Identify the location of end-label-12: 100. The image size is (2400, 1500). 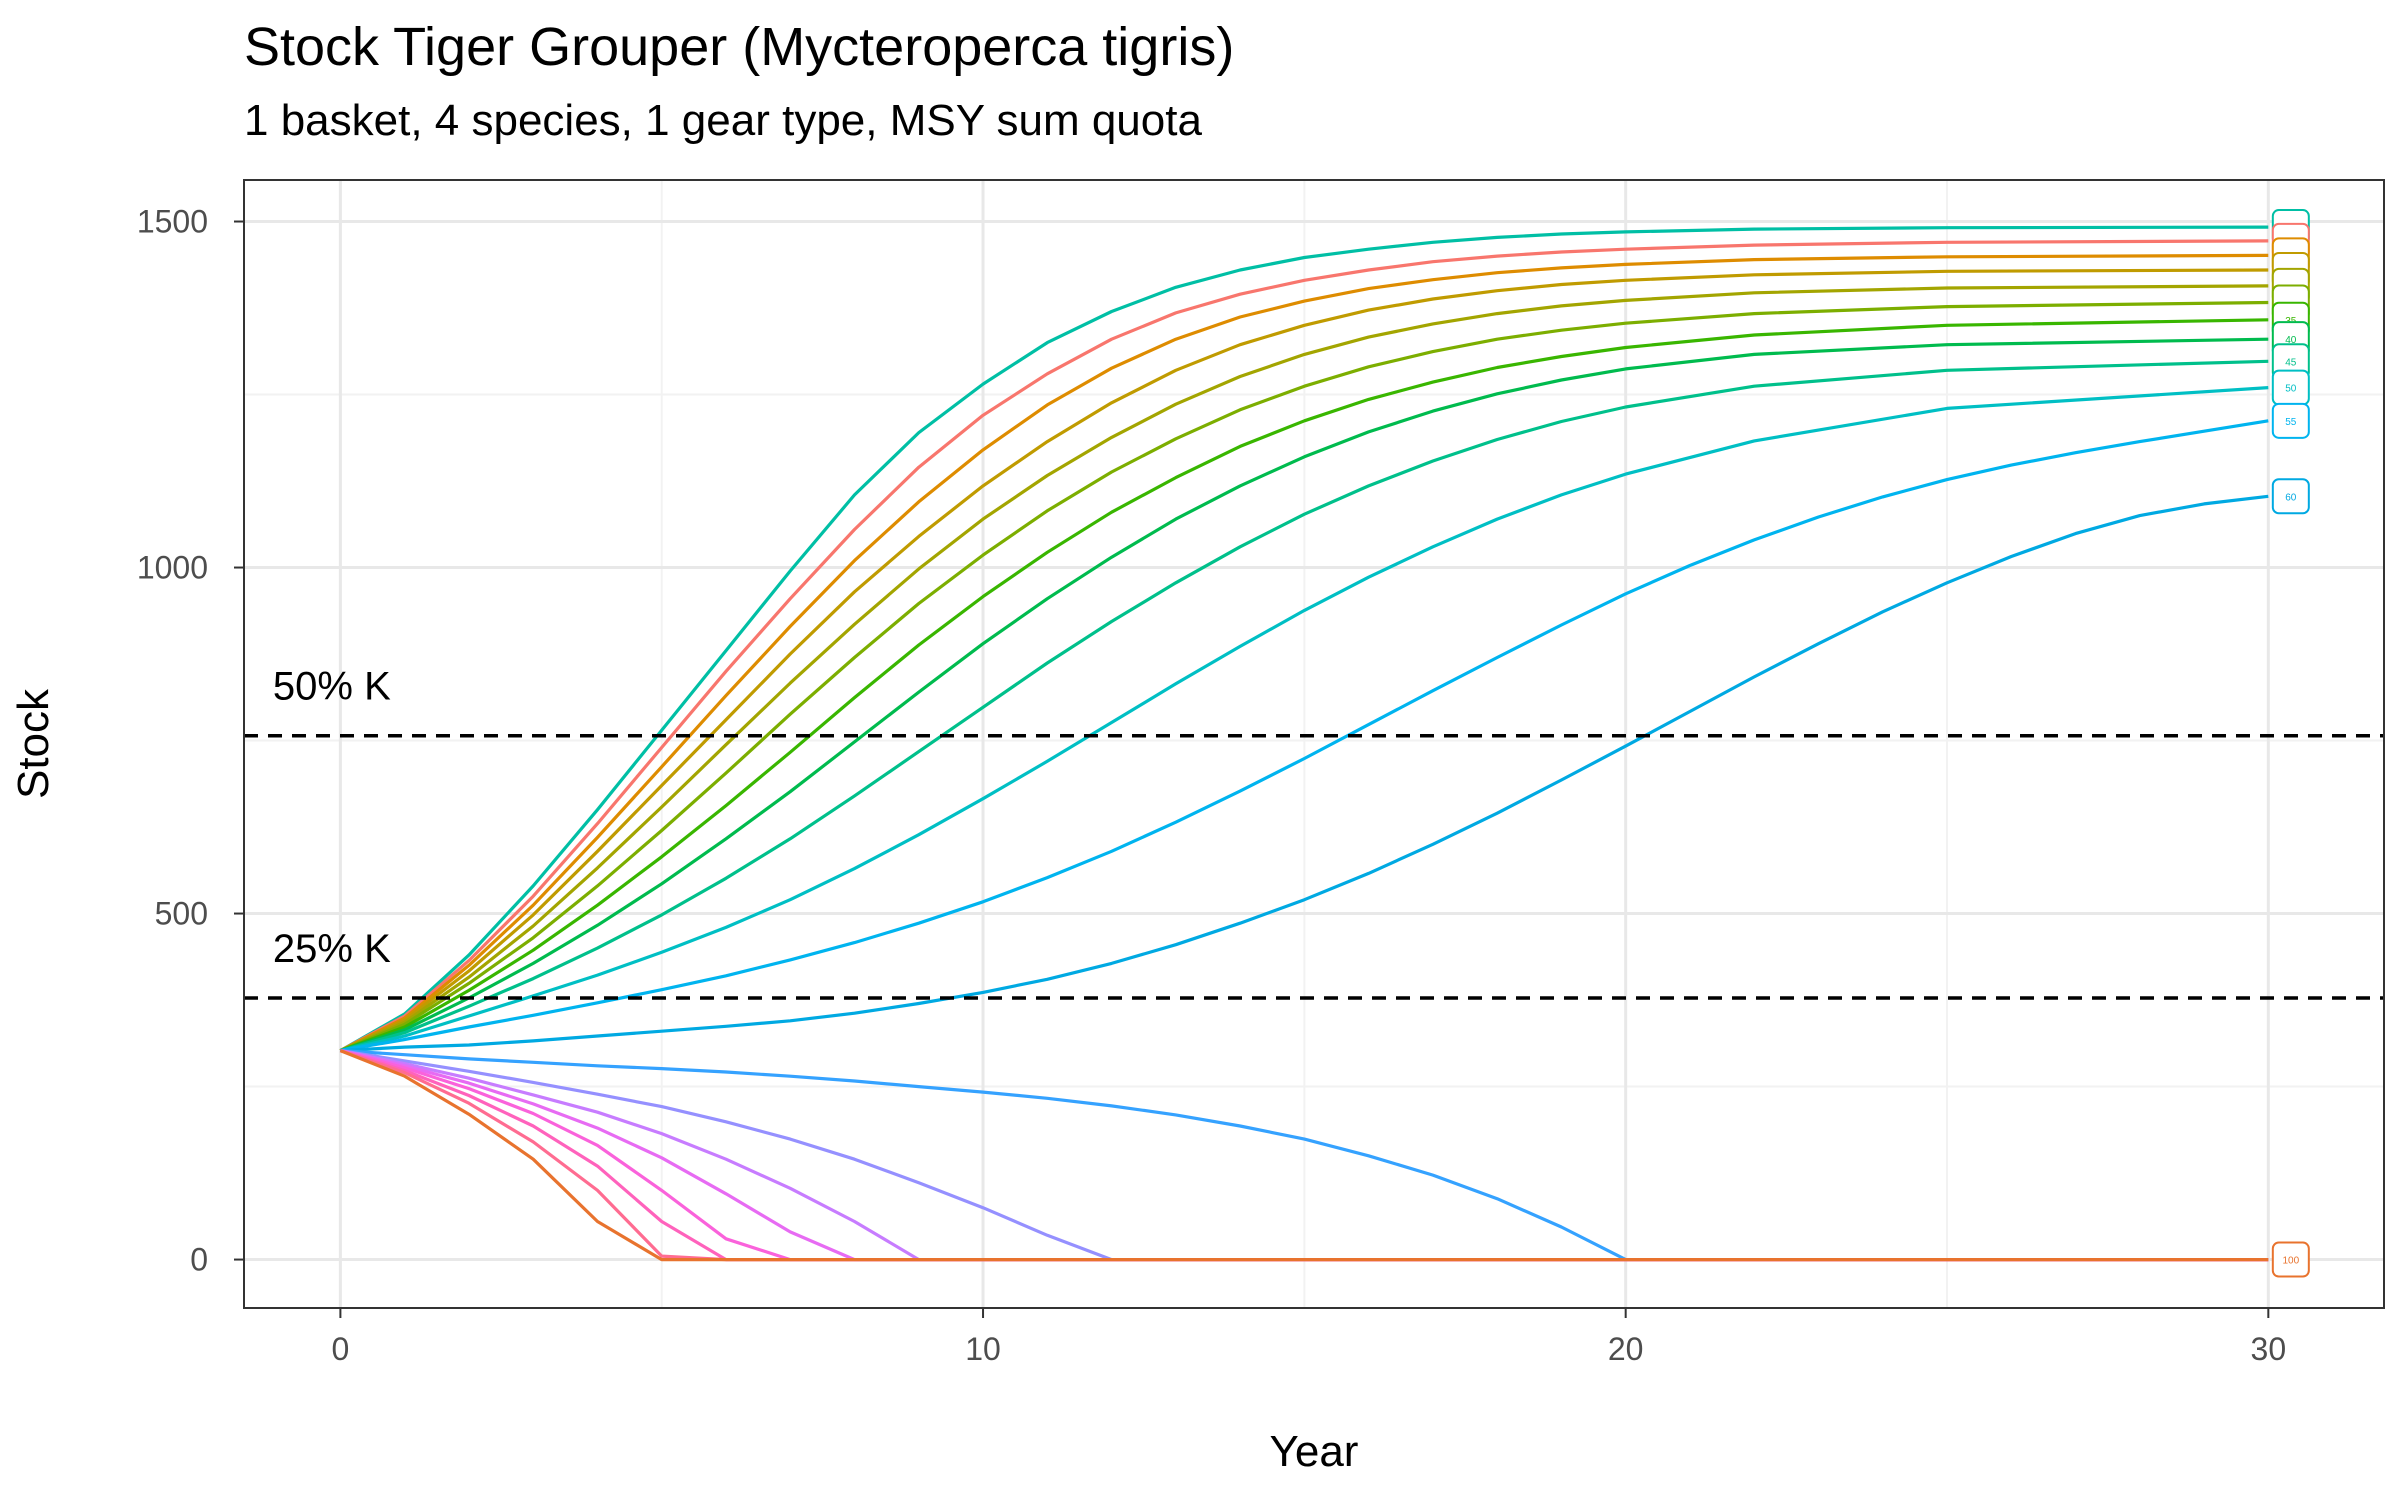
(2290, 1261).